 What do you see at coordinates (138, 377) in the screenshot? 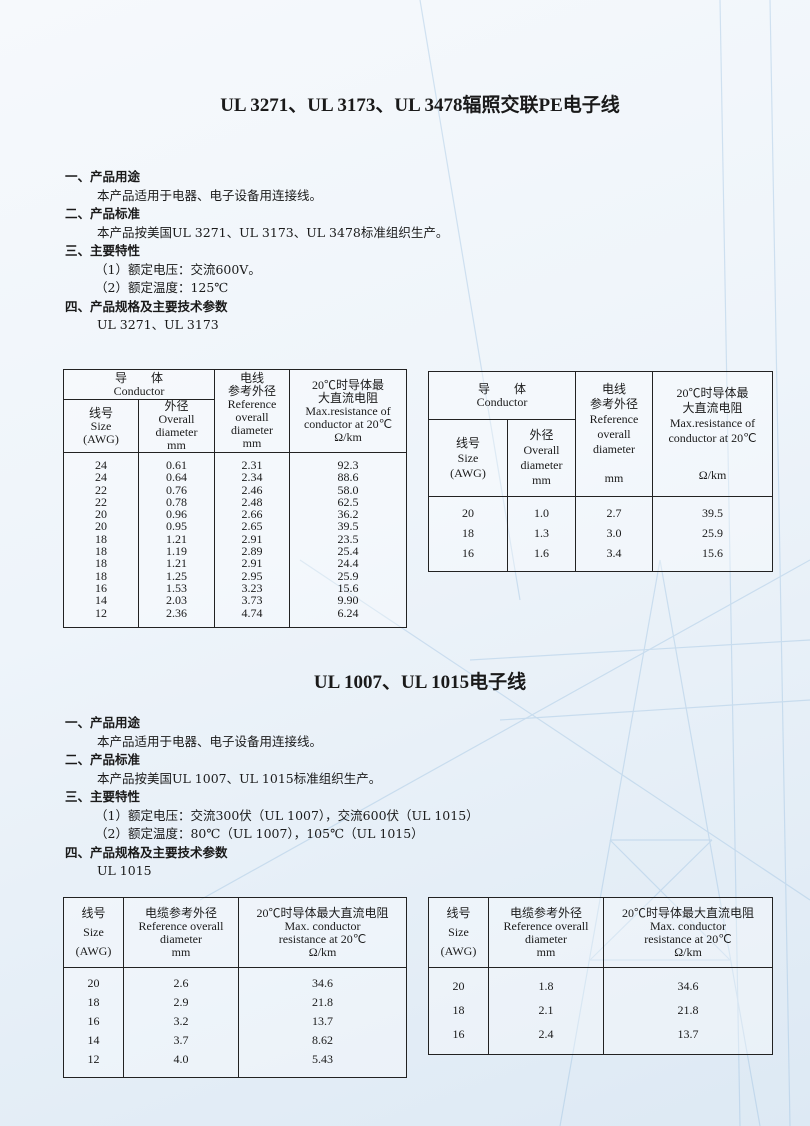
I see `header: 导 体` at bounding box center [138, 377].